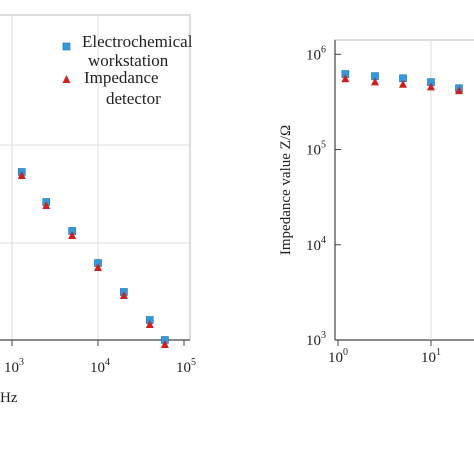  Describe the element at coordinates (316, 244) in the screenshot. I see `right-y-tick-label: 10⁴` at that location.